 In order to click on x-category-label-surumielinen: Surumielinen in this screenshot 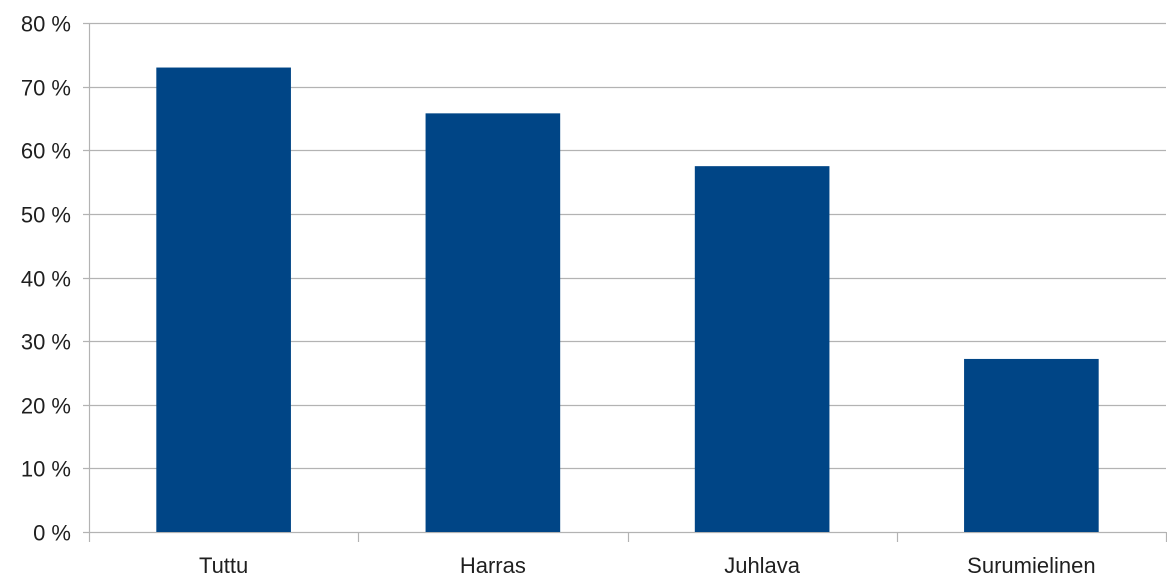, I will do `click(1031, 564)`.